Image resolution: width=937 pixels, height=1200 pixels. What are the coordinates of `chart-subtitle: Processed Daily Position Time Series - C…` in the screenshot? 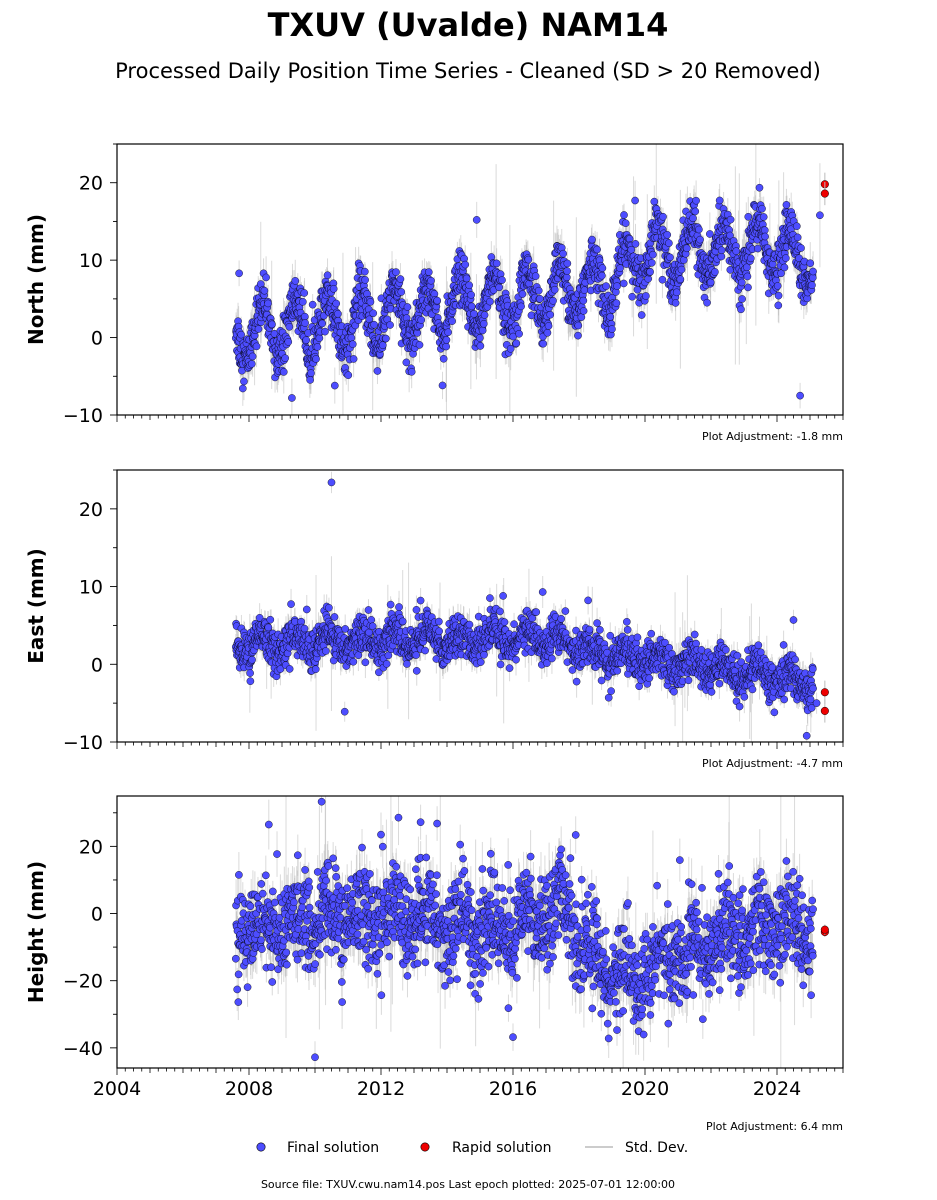 It's located at (468, 71).